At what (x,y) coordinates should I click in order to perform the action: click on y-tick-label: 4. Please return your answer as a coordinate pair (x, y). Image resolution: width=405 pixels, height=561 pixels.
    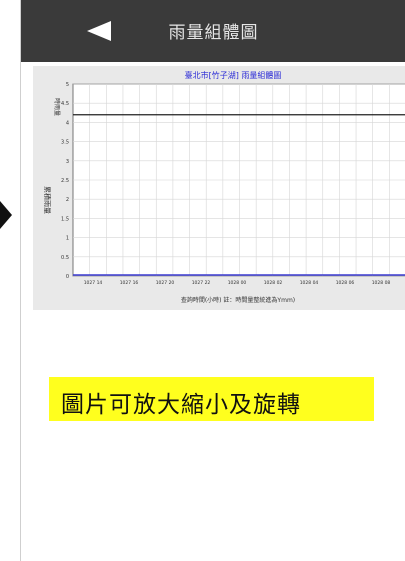
    Looking at the image, I should click on (67, 123).